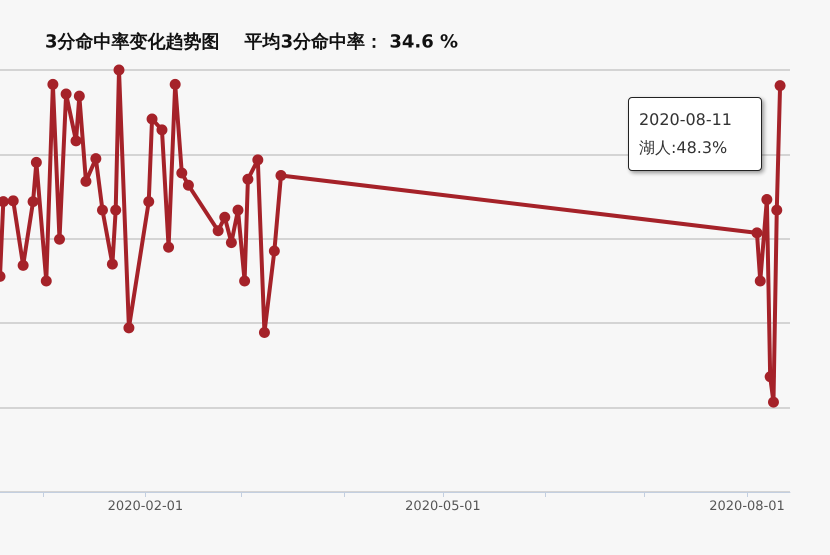 This screenshot has width=830, height=555. What do you see at coordinates (251, 42) in the screenshot?
I see `chart-title: 3分命中率变化趋势图 平均3分命中率： 34.6 %` at bounding box center [251, 42].